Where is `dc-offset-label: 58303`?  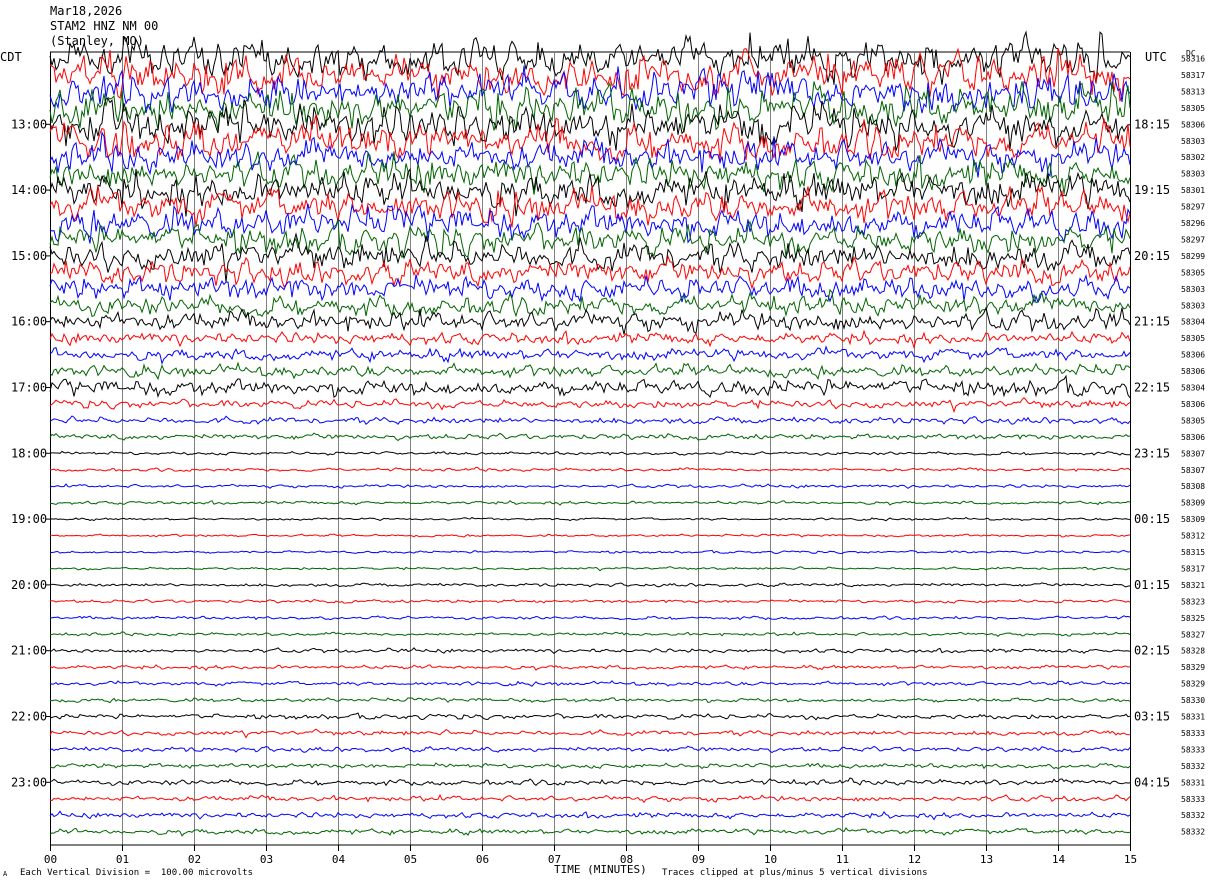
dc-offset-label: 58303 is located at coordinates (1193, 305).